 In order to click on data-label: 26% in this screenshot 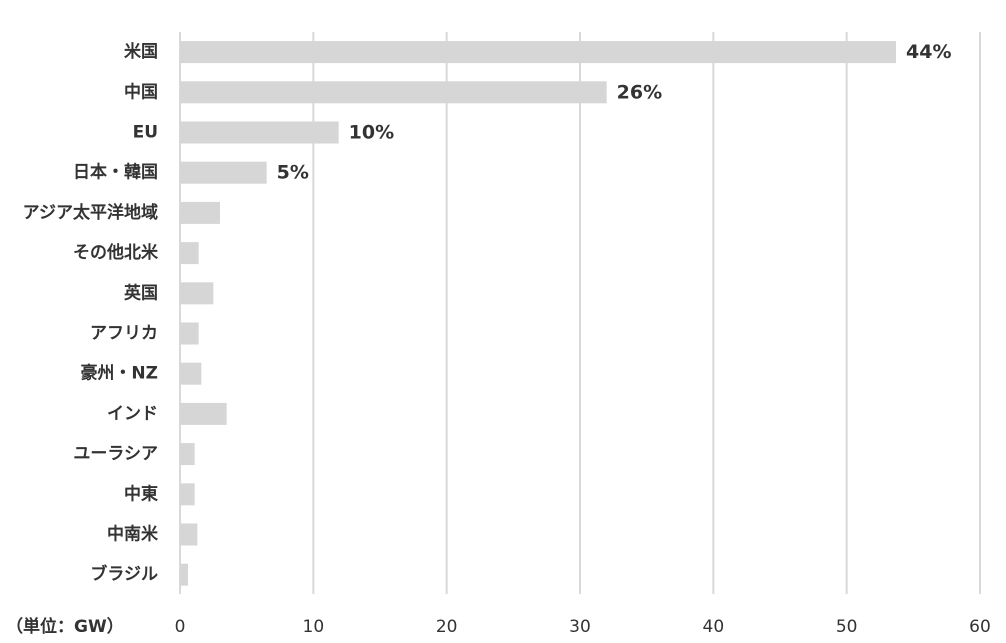, I will do `click(639, 92)`.